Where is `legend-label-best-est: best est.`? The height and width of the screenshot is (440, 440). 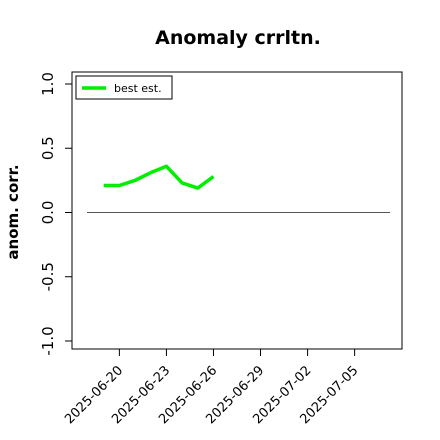
legend-label-best-est: best est. is located at coordinates (138, 88).